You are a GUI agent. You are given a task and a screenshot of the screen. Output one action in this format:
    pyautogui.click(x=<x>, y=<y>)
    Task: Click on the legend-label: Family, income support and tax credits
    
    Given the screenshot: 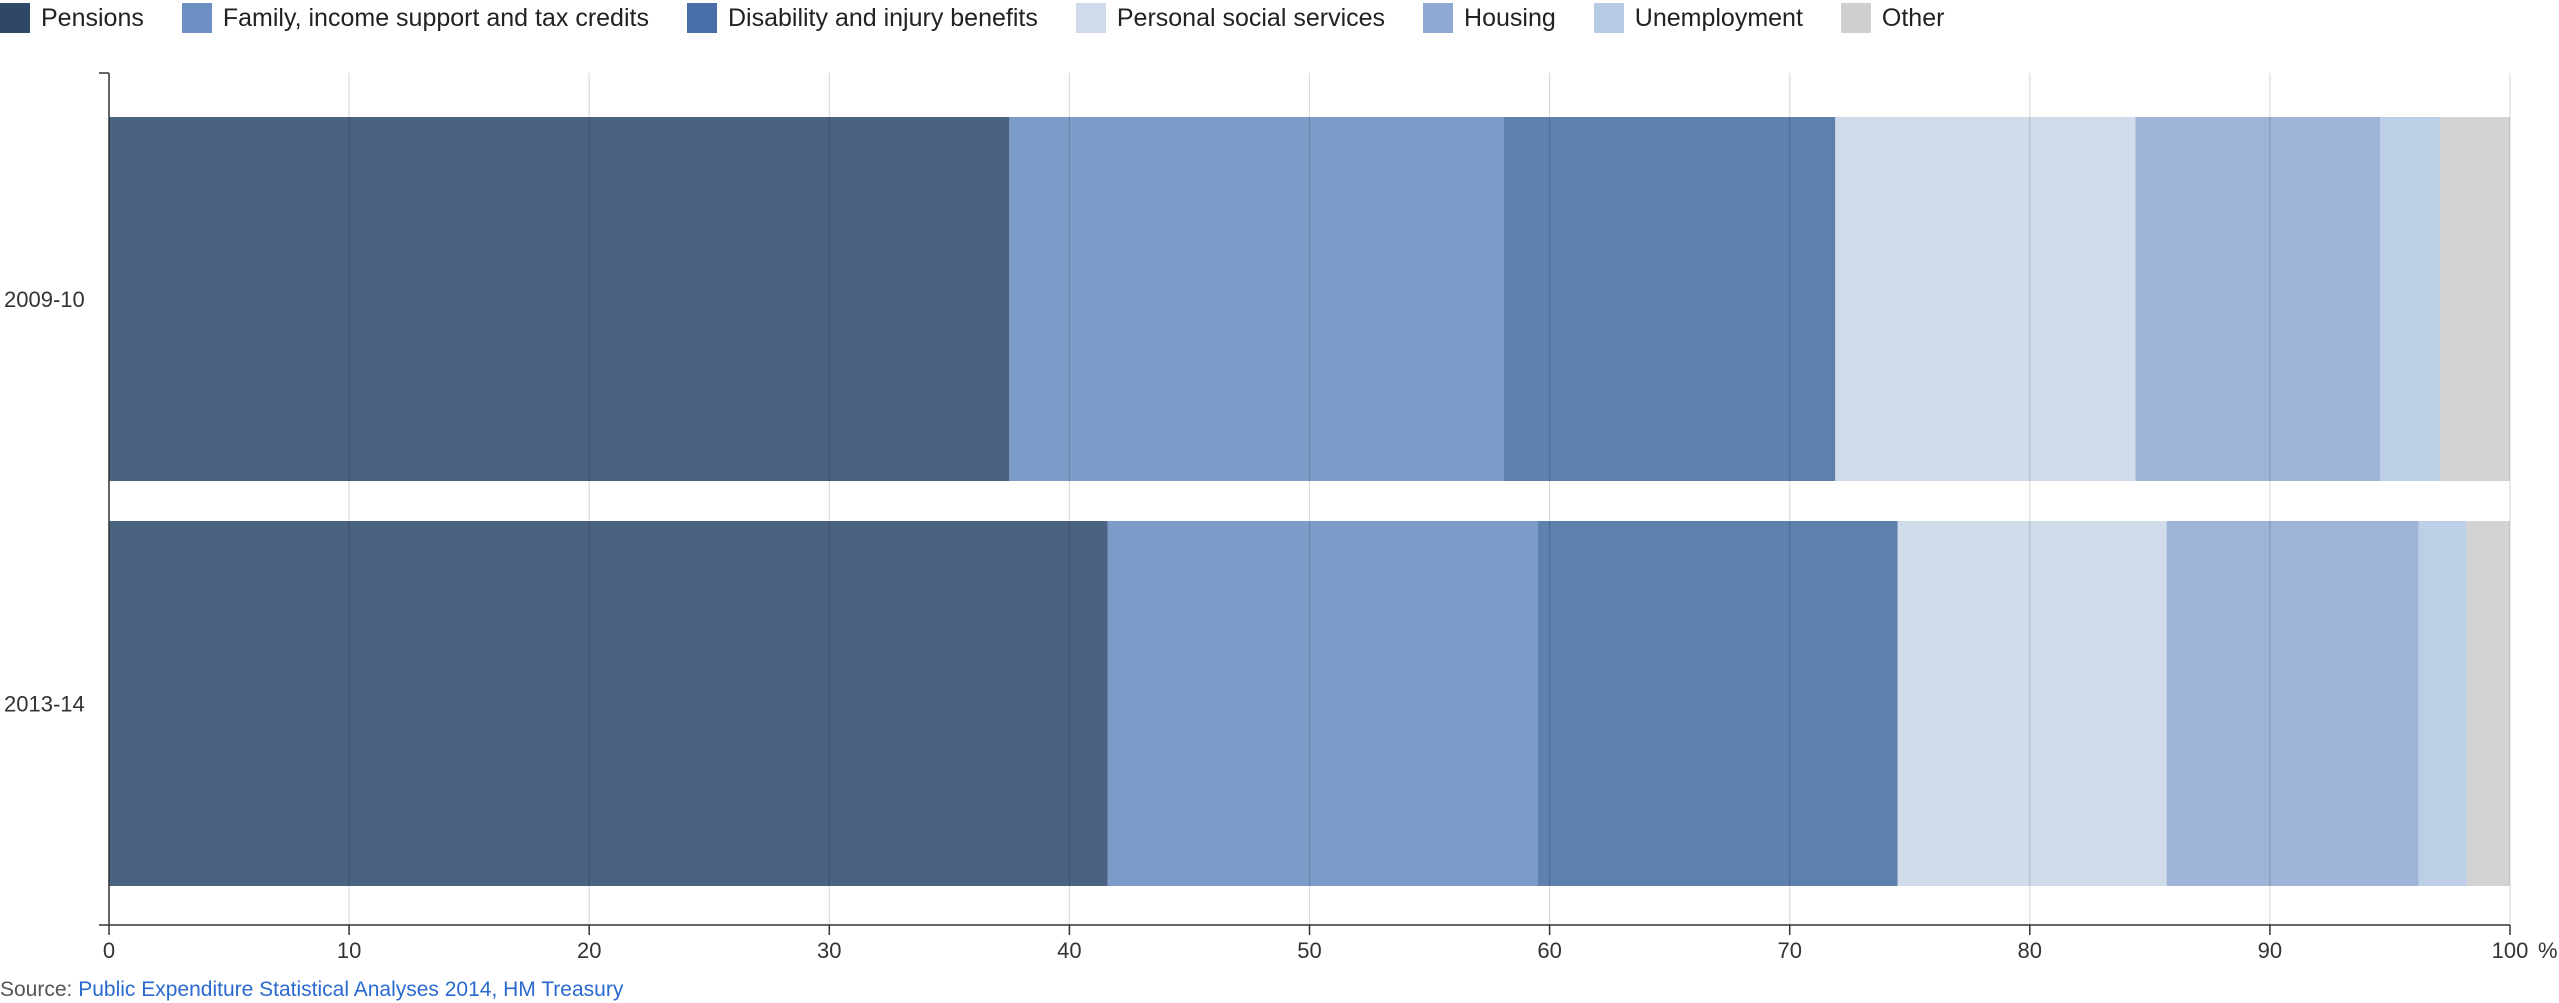 What is the action you would take?
    pyautogui.click(x=435, y=17)
    